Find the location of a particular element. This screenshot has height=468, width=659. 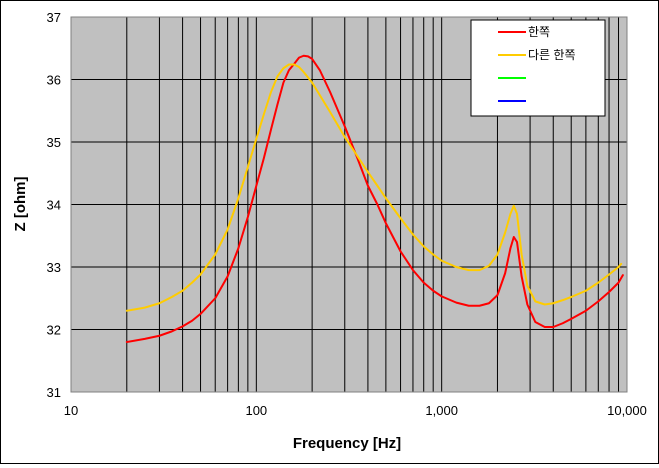

y-tick-label: 36 is located at coordinates (54, 80).